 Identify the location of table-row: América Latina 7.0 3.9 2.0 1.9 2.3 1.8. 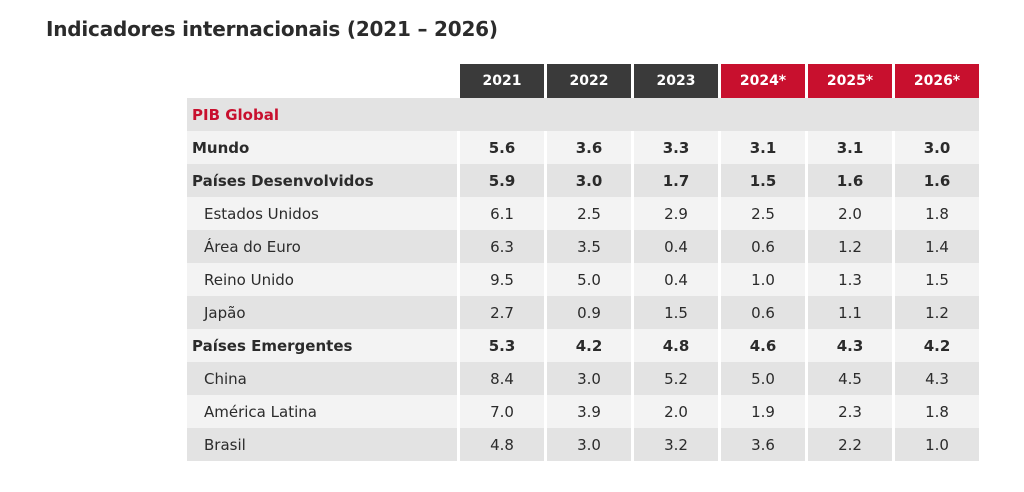
(583, 411).